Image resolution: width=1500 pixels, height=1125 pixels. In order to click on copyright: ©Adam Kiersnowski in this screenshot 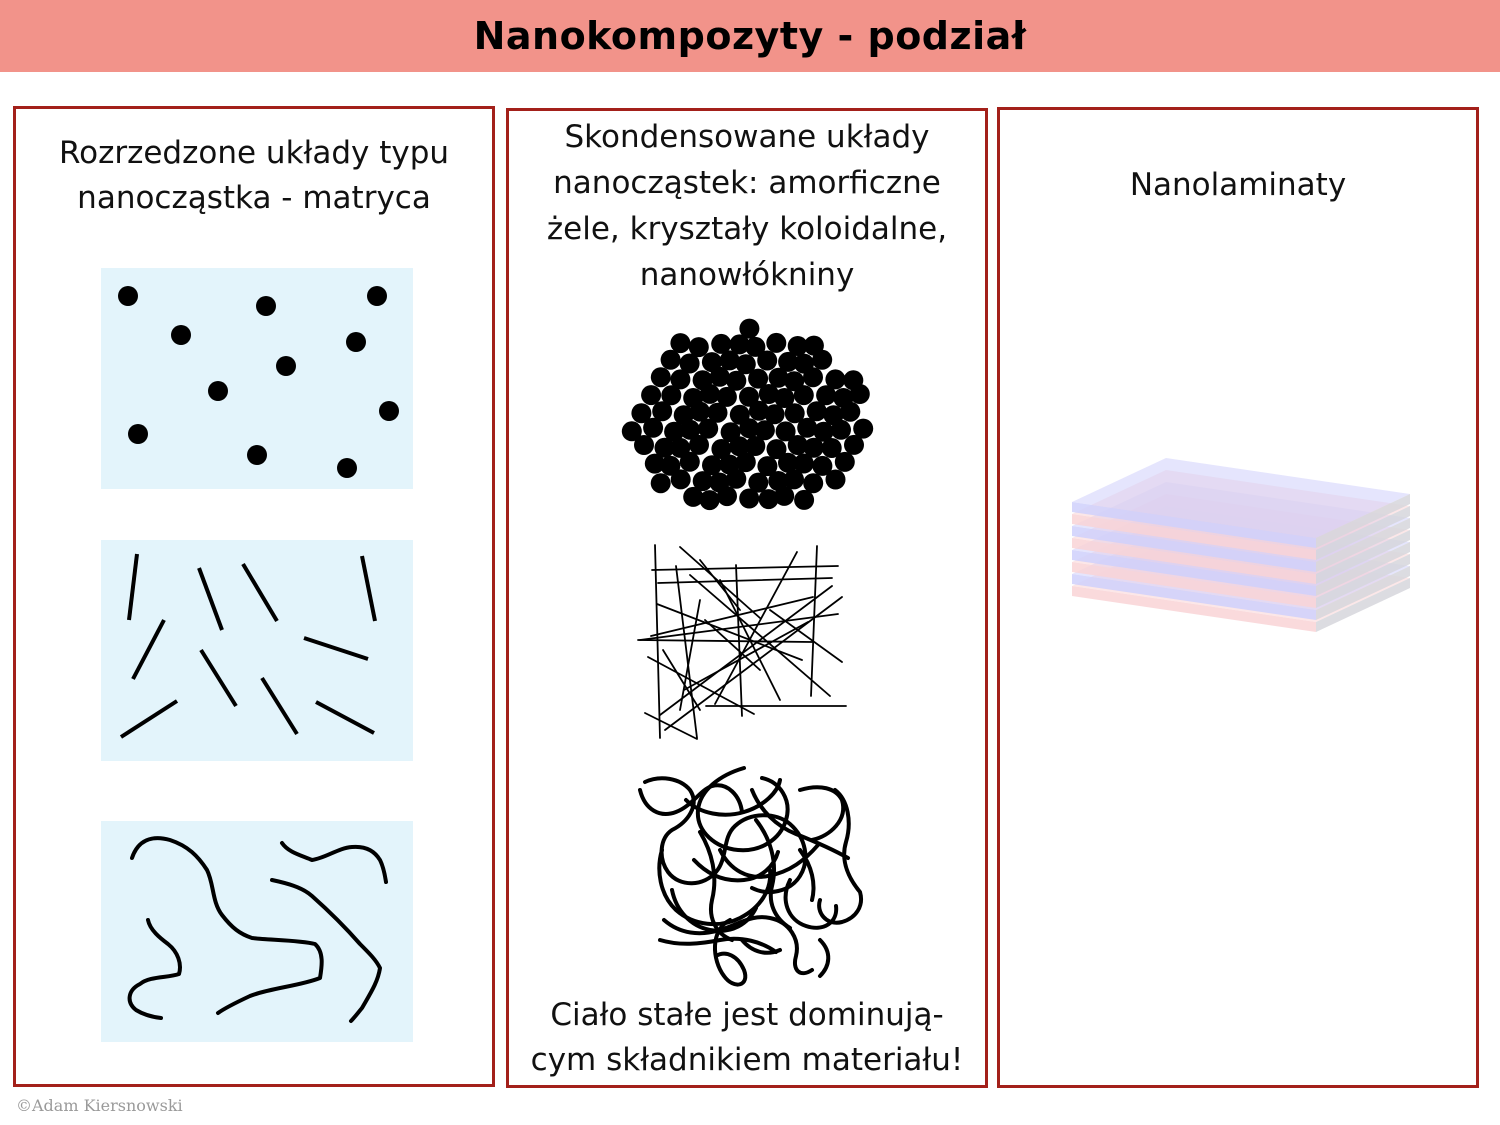, I will do `click(99, 1105)`.